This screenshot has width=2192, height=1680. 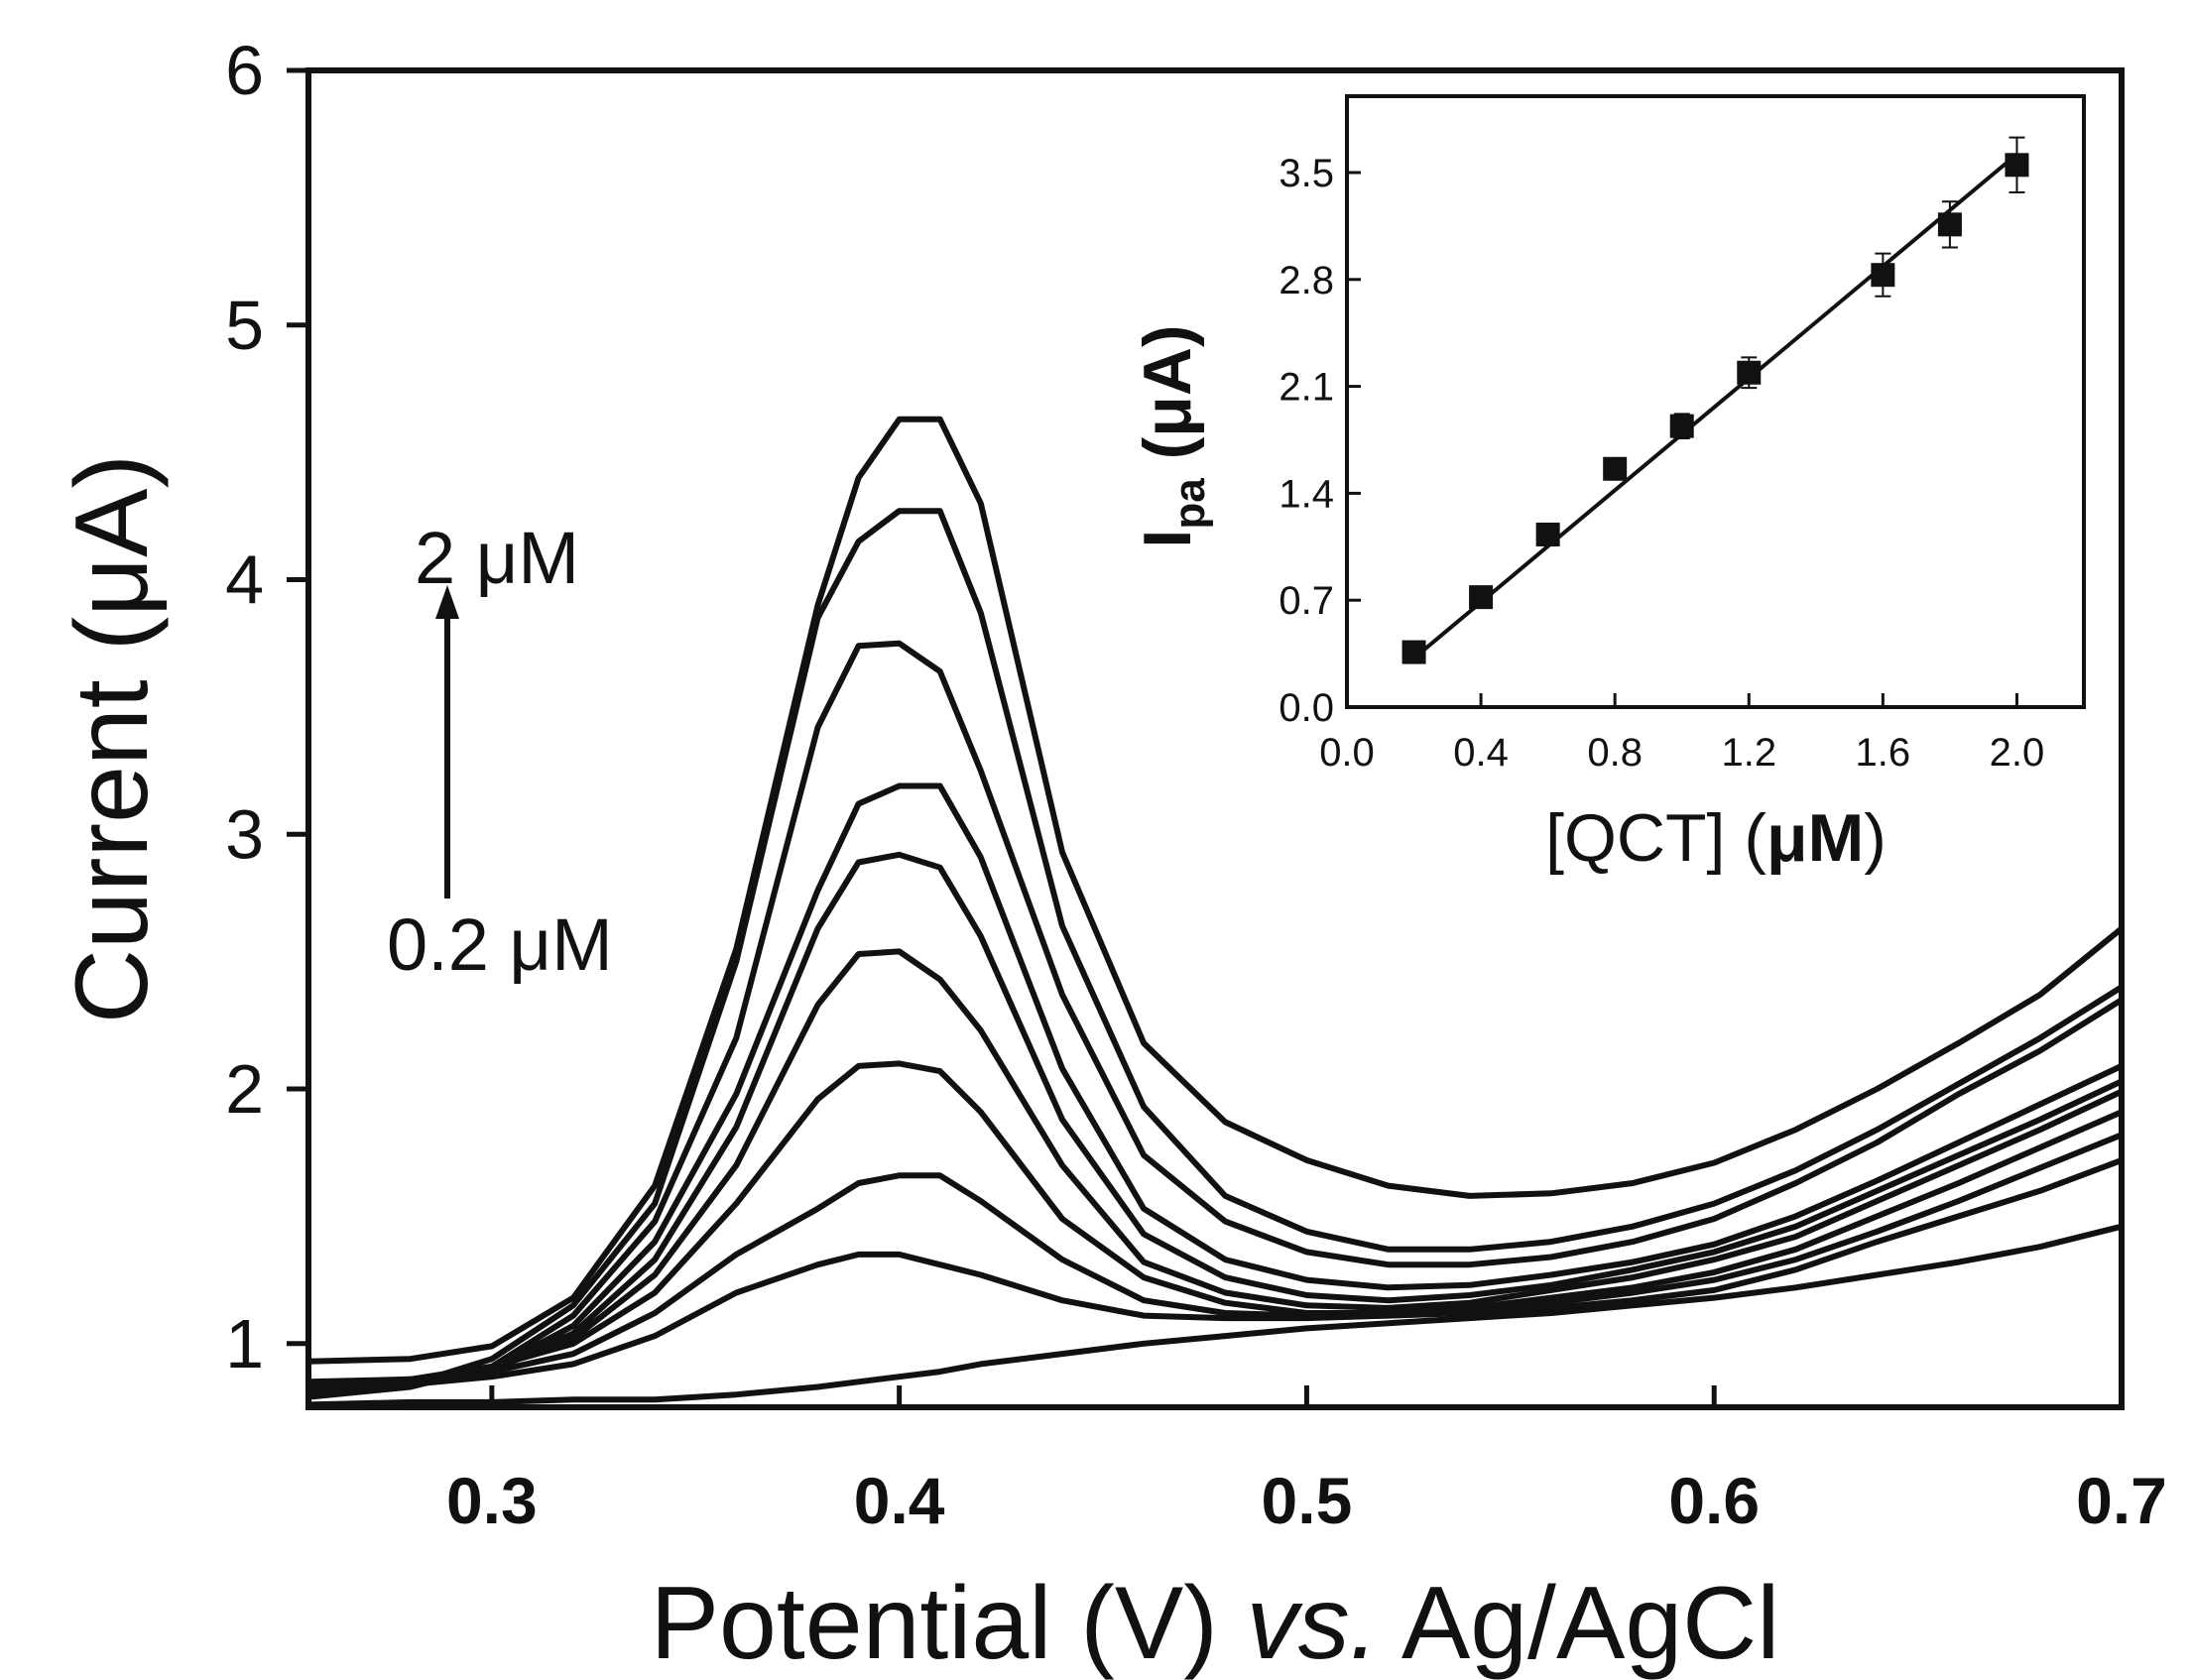 I want to click on main-x-tick-label: 0.5, so click(x=1307, y=1500).